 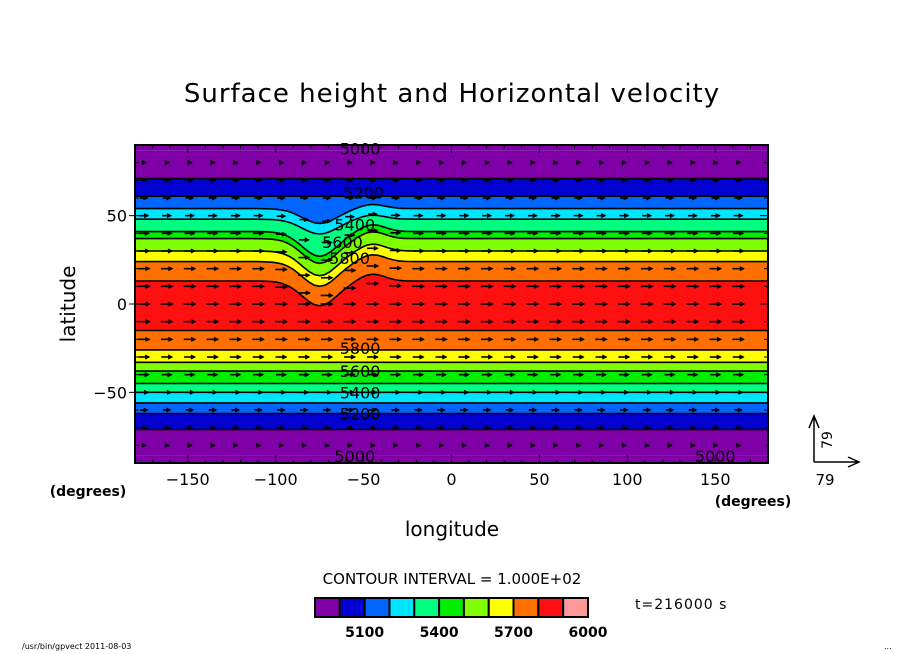 I want to click on x-axis-units: (degrees), so click(x=753, y=502).